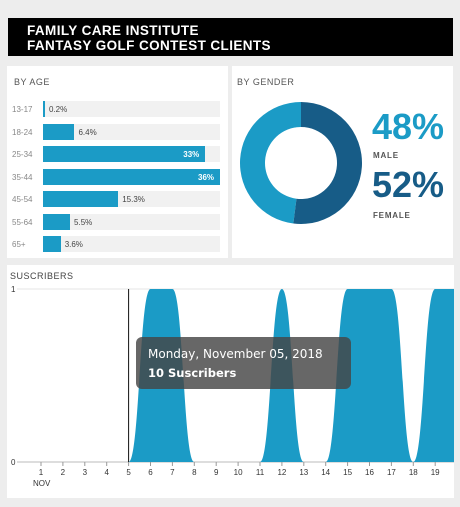  What do you see at coordinates (266, 82) in the screenshot?
I see `gender-panel-title: BY GENDER` at bounding box center [266, 82].